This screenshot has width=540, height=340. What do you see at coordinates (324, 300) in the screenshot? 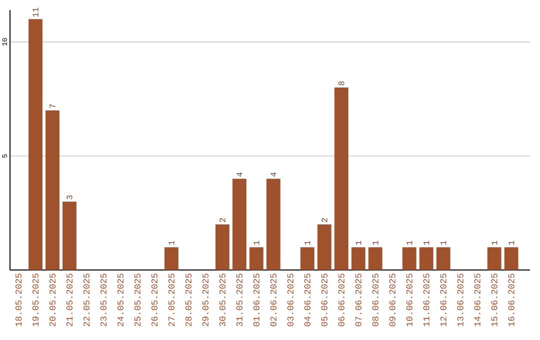
I see `x-tick-label: 05.06.2025` at bounding box center [324, 300].